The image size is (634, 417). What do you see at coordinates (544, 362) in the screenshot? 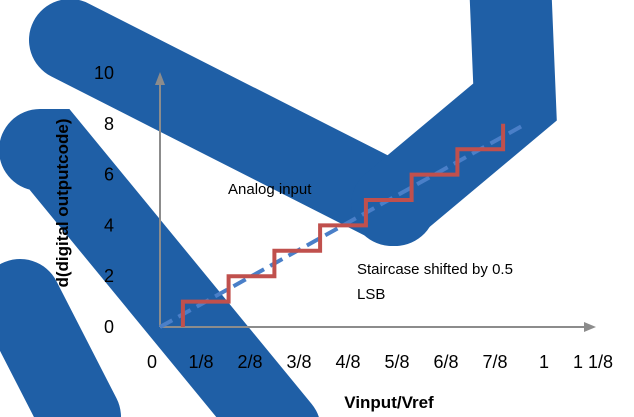
I see `x-tick-label: 1` at bounding box center [544, 362].